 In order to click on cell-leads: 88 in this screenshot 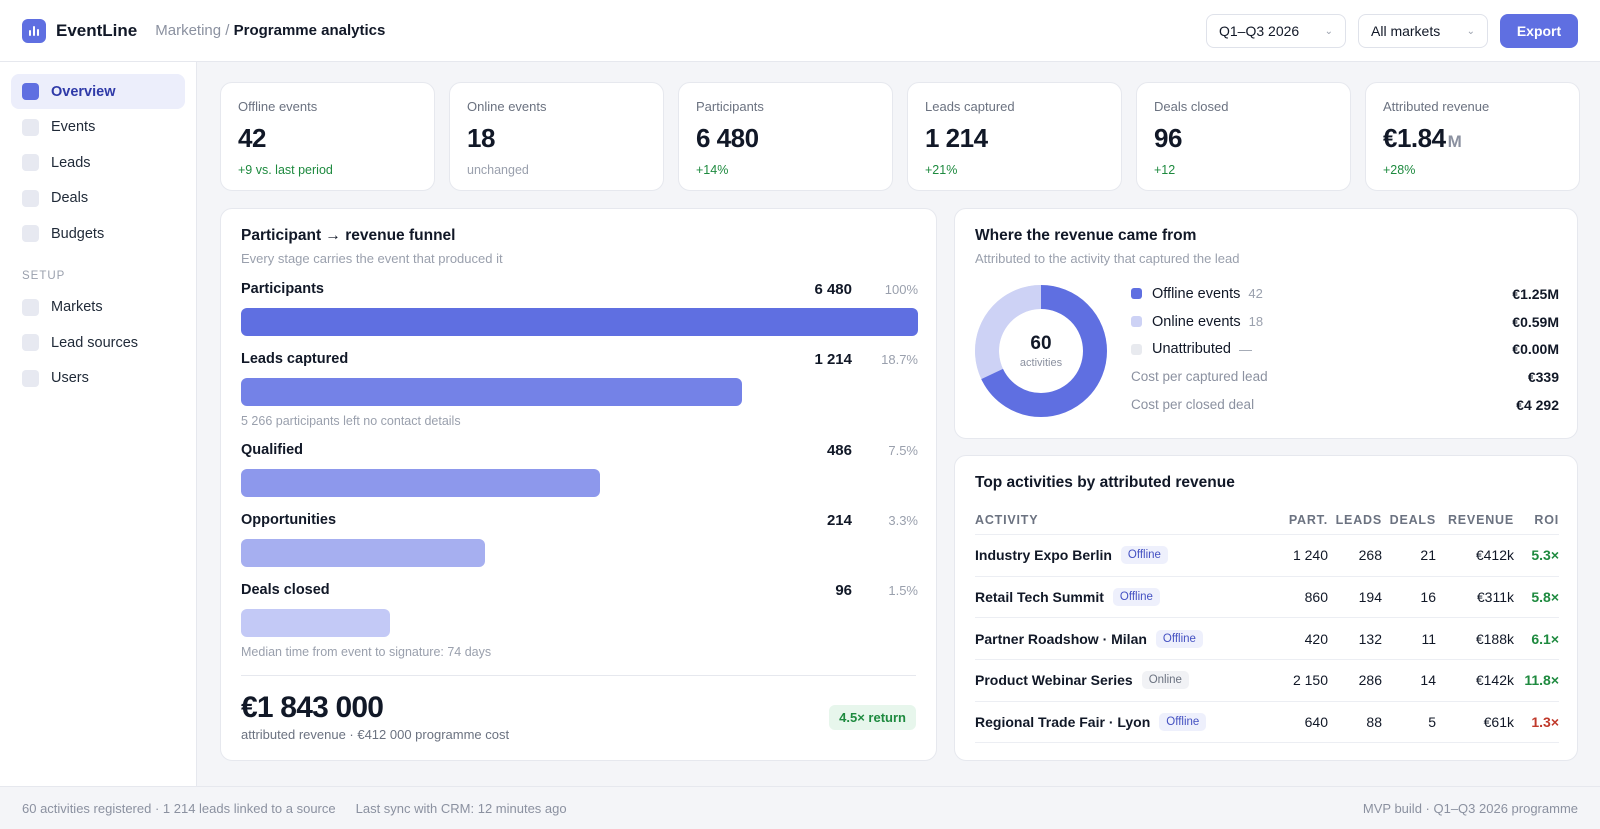, I will do `click(1374, 722)`.